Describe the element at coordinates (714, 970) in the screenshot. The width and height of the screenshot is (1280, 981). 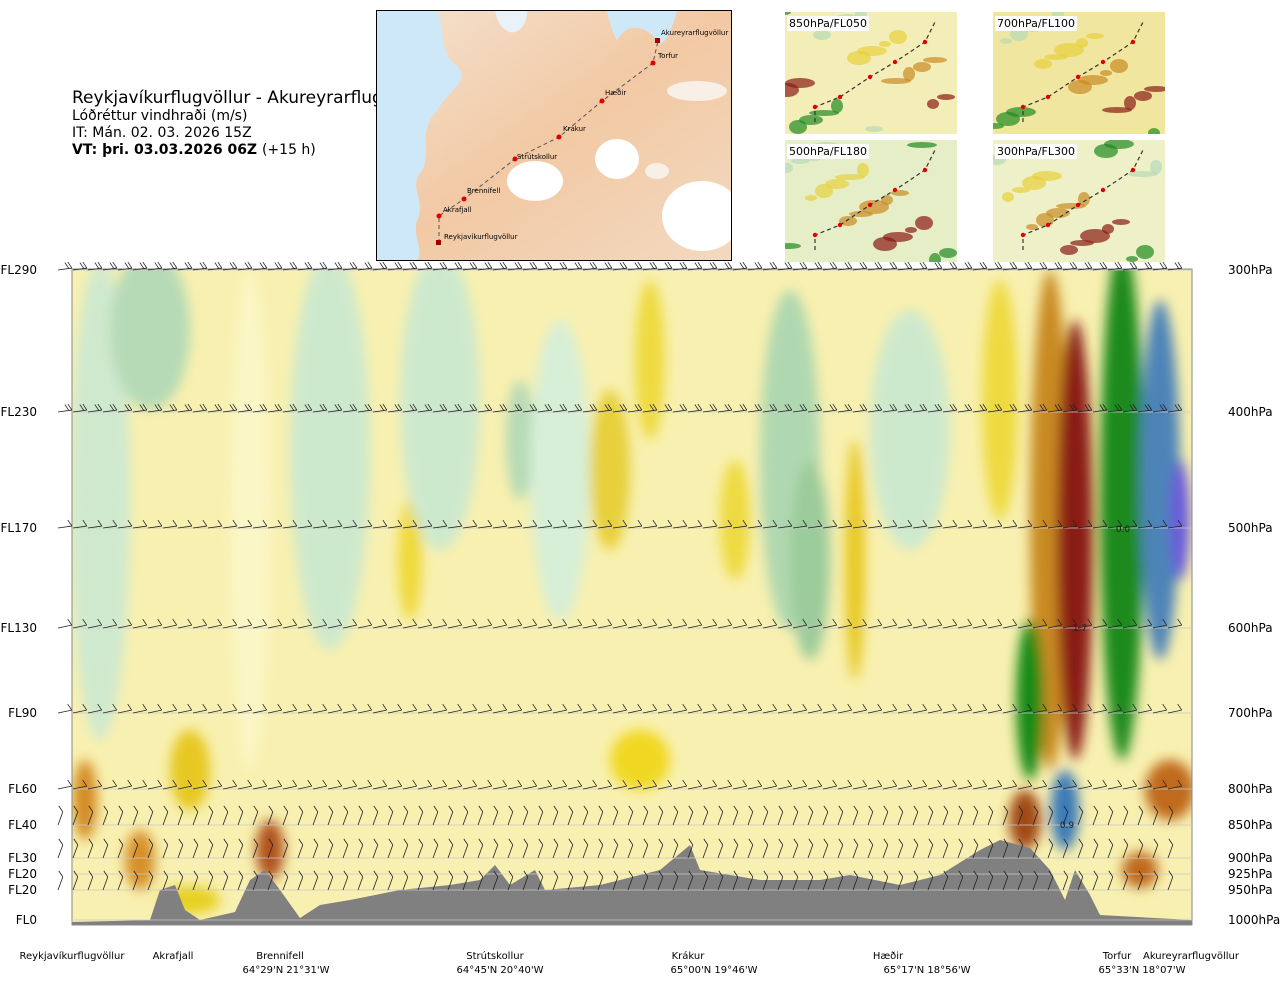
I see `x-coord-label: 65°00'N 19°46'W` at that location.